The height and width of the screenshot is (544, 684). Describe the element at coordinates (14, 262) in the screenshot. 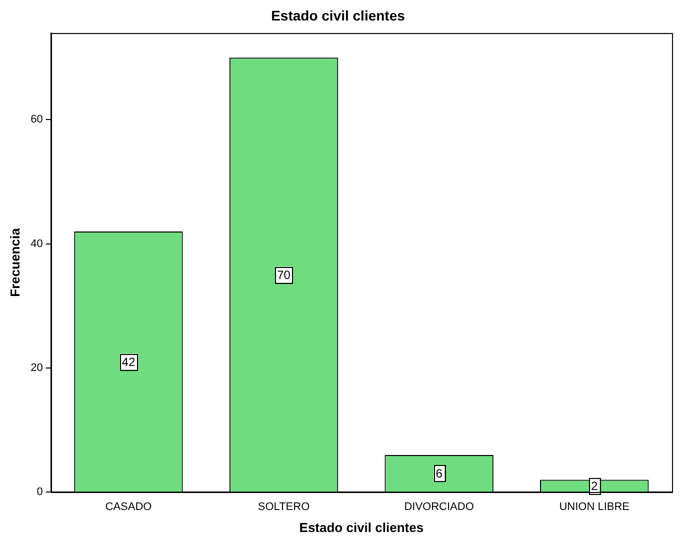

I see `y-axis-title: Frecuencia` at that location.